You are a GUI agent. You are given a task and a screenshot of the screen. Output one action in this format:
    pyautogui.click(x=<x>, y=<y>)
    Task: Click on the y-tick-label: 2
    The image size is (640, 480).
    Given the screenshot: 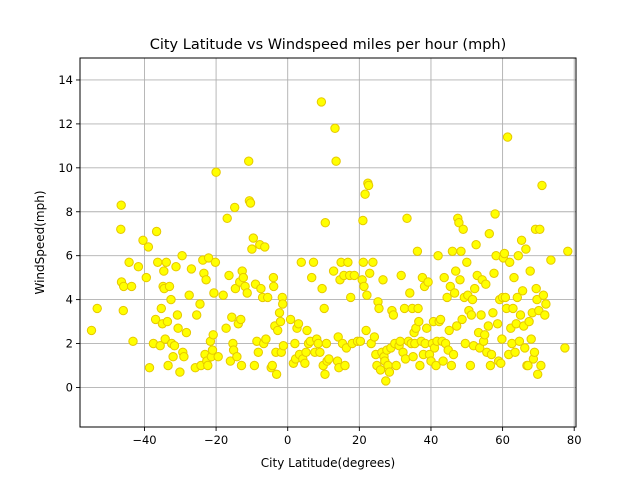 What is the action you would take?
    pyautogui.click(x=69, y=344)
    